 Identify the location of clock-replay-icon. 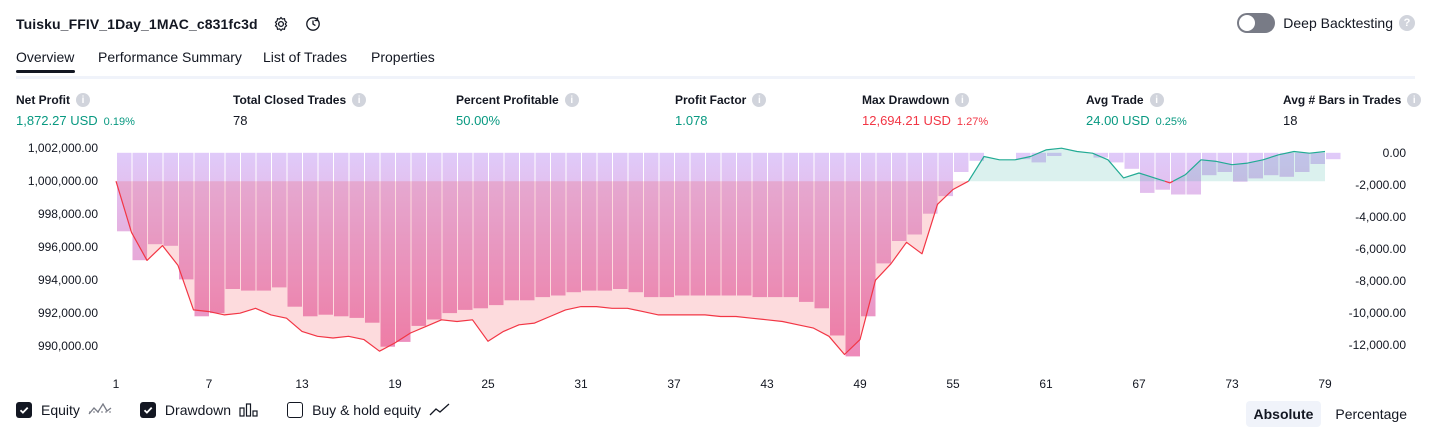
(313, 24).